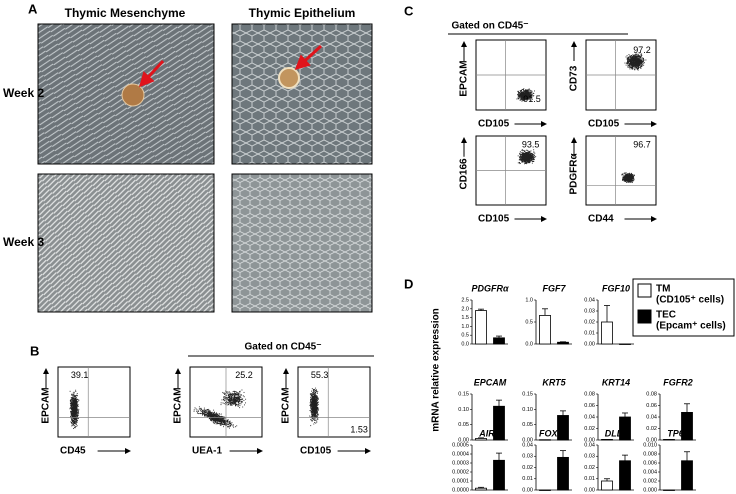  I want to click on x-axis-label: CD105, so click(494, 124).